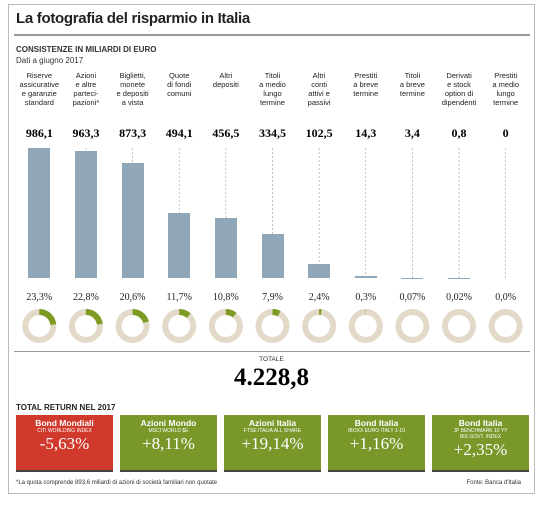 The width and height of the screenshot is (543, 505). I want to click on value-label: 14,3, so click(366, 133).